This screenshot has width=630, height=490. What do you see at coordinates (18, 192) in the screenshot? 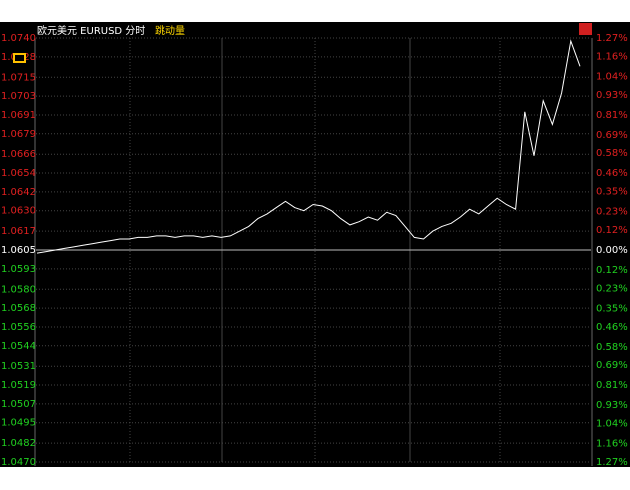
I see `y-tick-label: 1.0642` at bounding box center [18, 192].